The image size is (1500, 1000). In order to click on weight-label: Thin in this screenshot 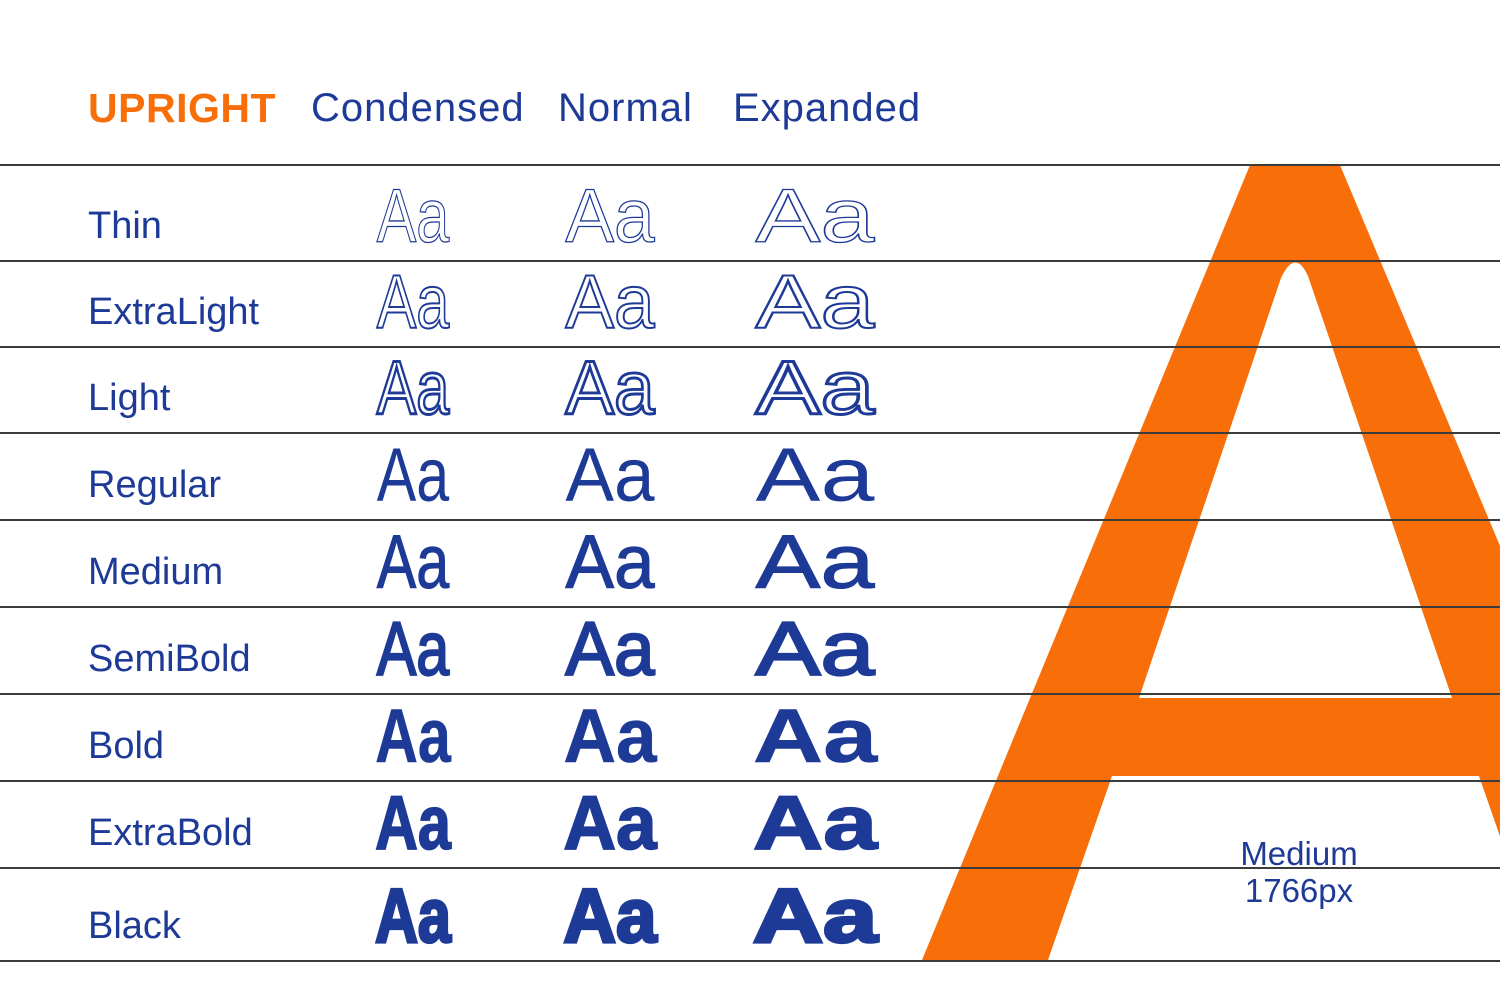, I will do `click(125, 226)`.